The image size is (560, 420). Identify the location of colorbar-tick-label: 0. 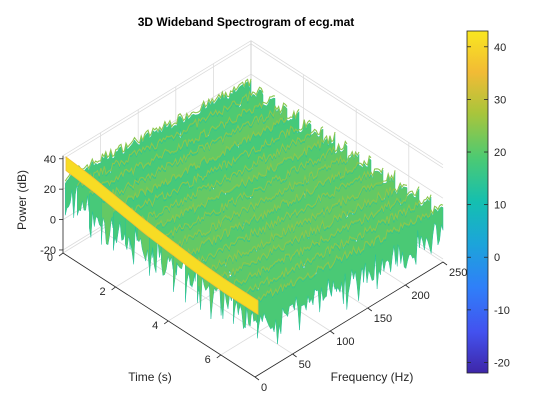
(497, 258).